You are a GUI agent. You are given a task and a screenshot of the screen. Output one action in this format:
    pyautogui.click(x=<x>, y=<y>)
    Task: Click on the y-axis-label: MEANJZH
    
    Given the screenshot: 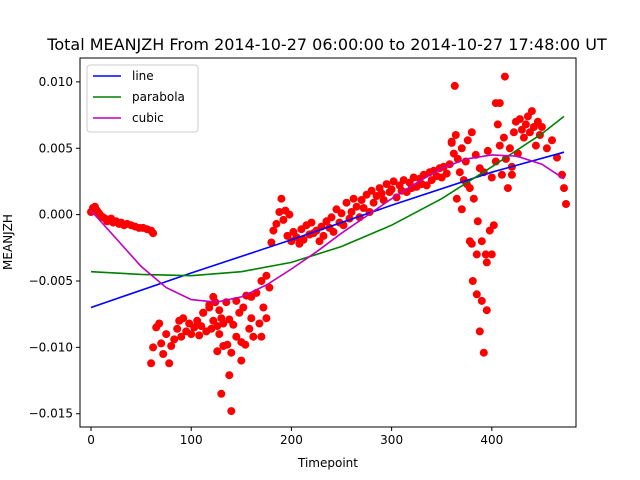 What is the action you would take?
    pyautogui.click(x=8, y=242)
    